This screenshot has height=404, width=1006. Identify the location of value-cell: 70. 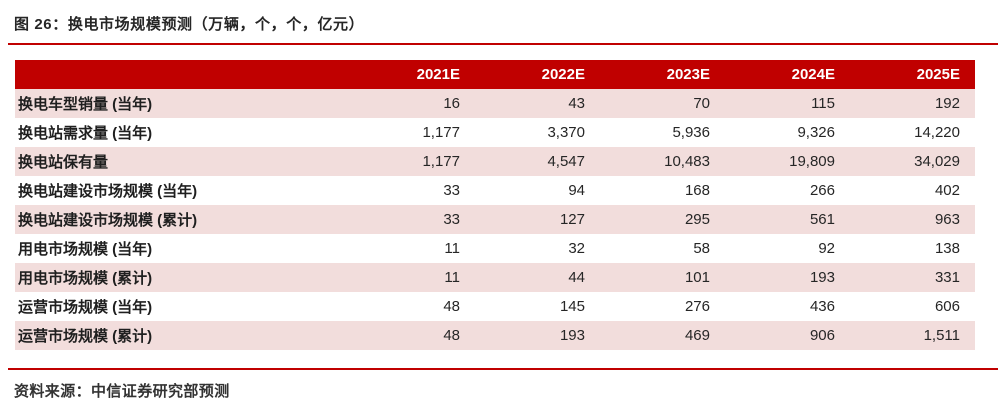
(701, 103).